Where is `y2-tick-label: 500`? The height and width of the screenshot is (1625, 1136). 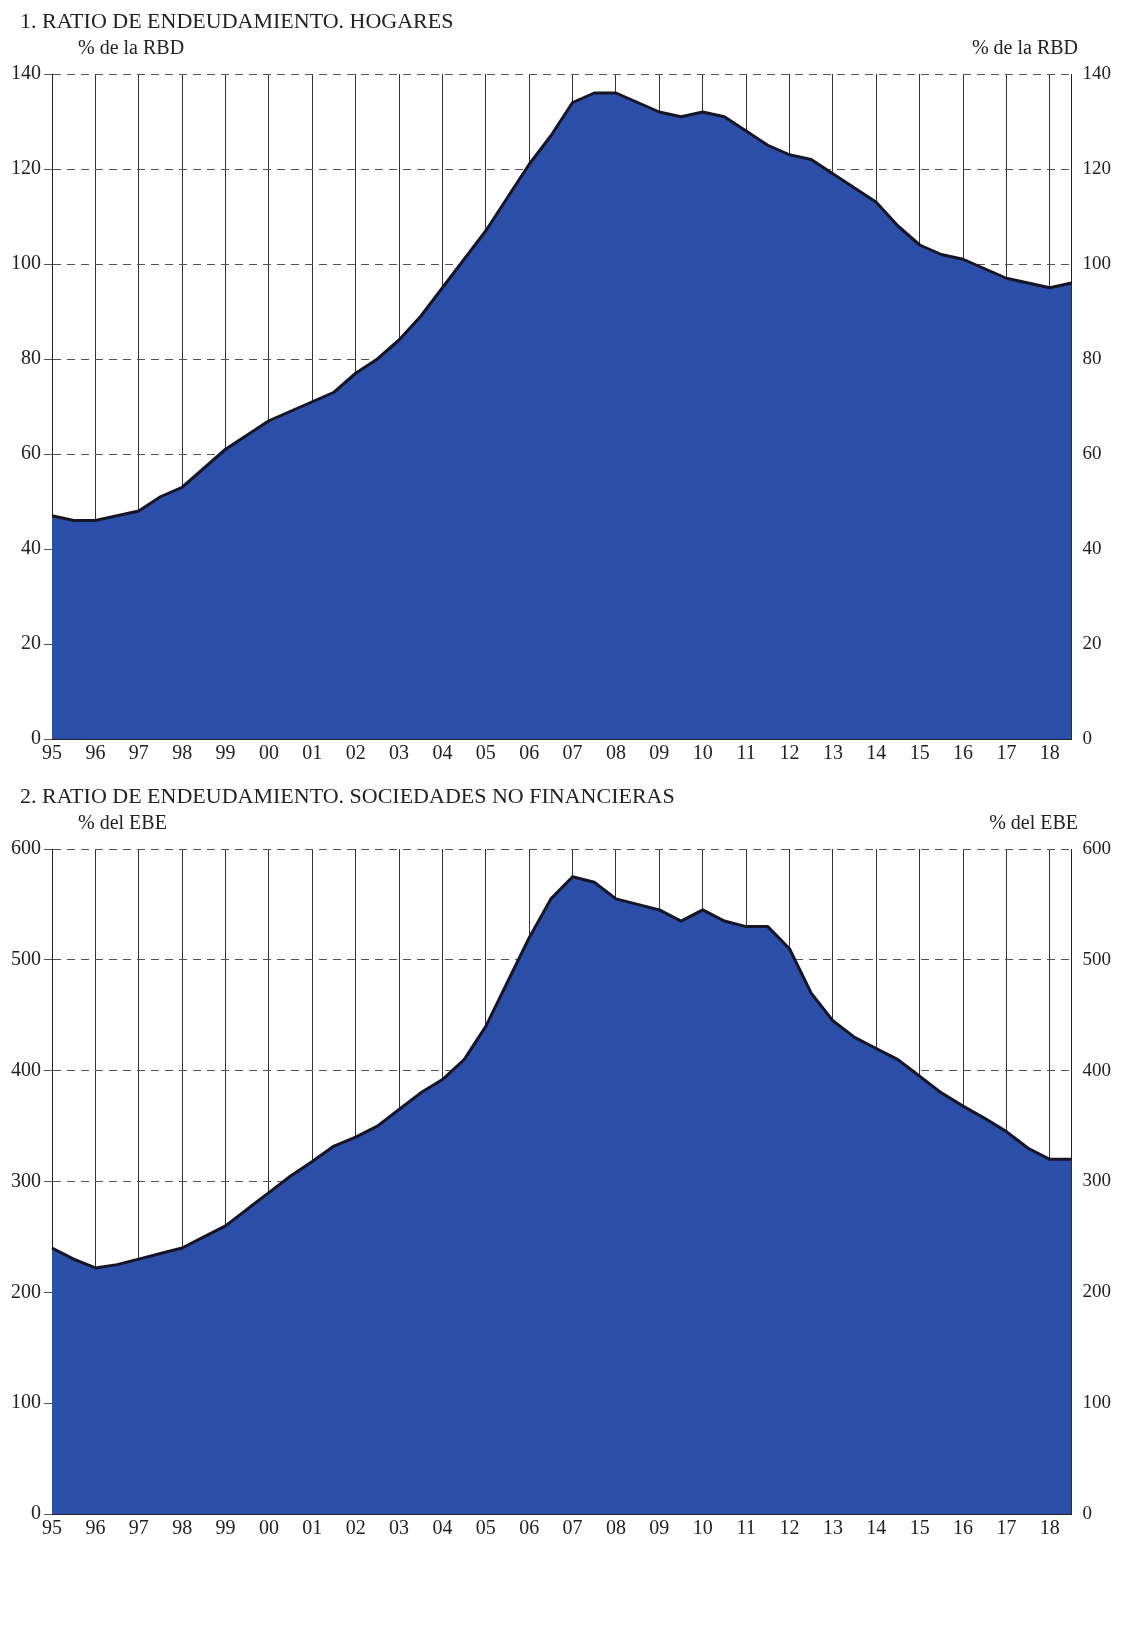
y2-tick-label: 500 is located at coordinates (1096, 958).